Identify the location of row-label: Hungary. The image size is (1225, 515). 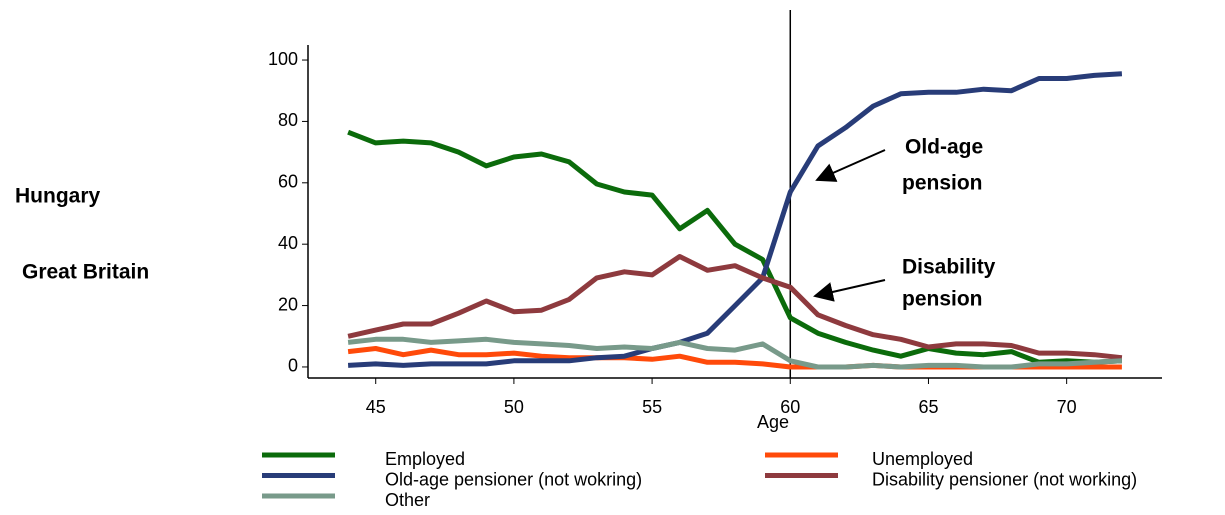
(58, 196).